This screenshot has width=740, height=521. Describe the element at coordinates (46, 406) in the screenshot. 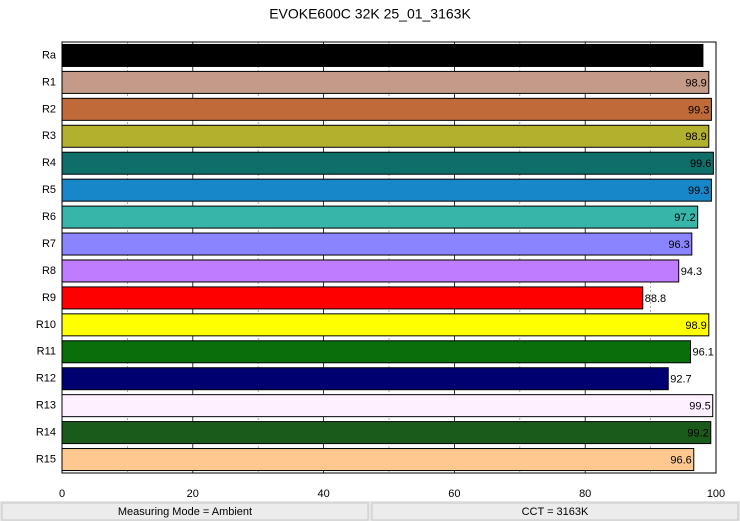

I see `y-tick-label: R13` at that location.